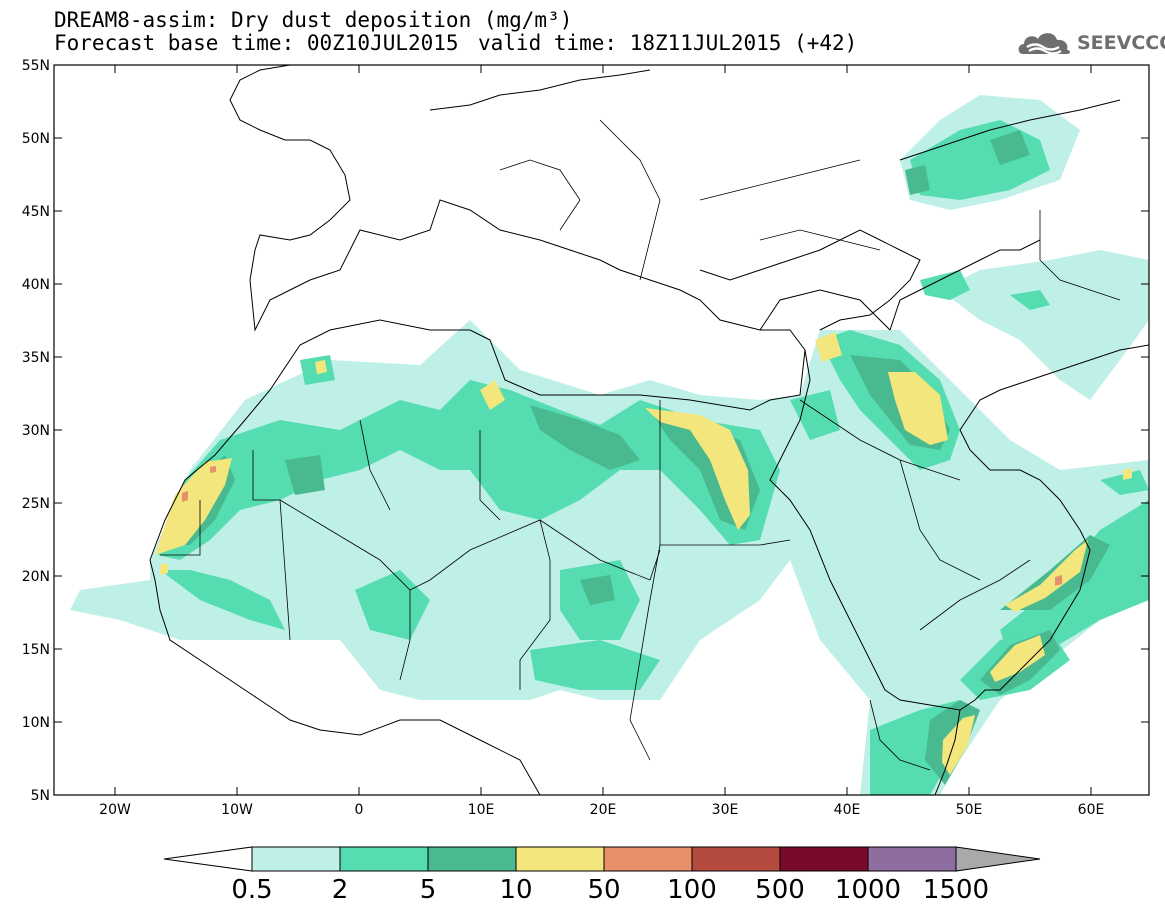 This screenshot has height=907, width=1165. Describe the element at coordinates (780, 890) in the screenshot. I see `colorbar-label: 500` at that location.